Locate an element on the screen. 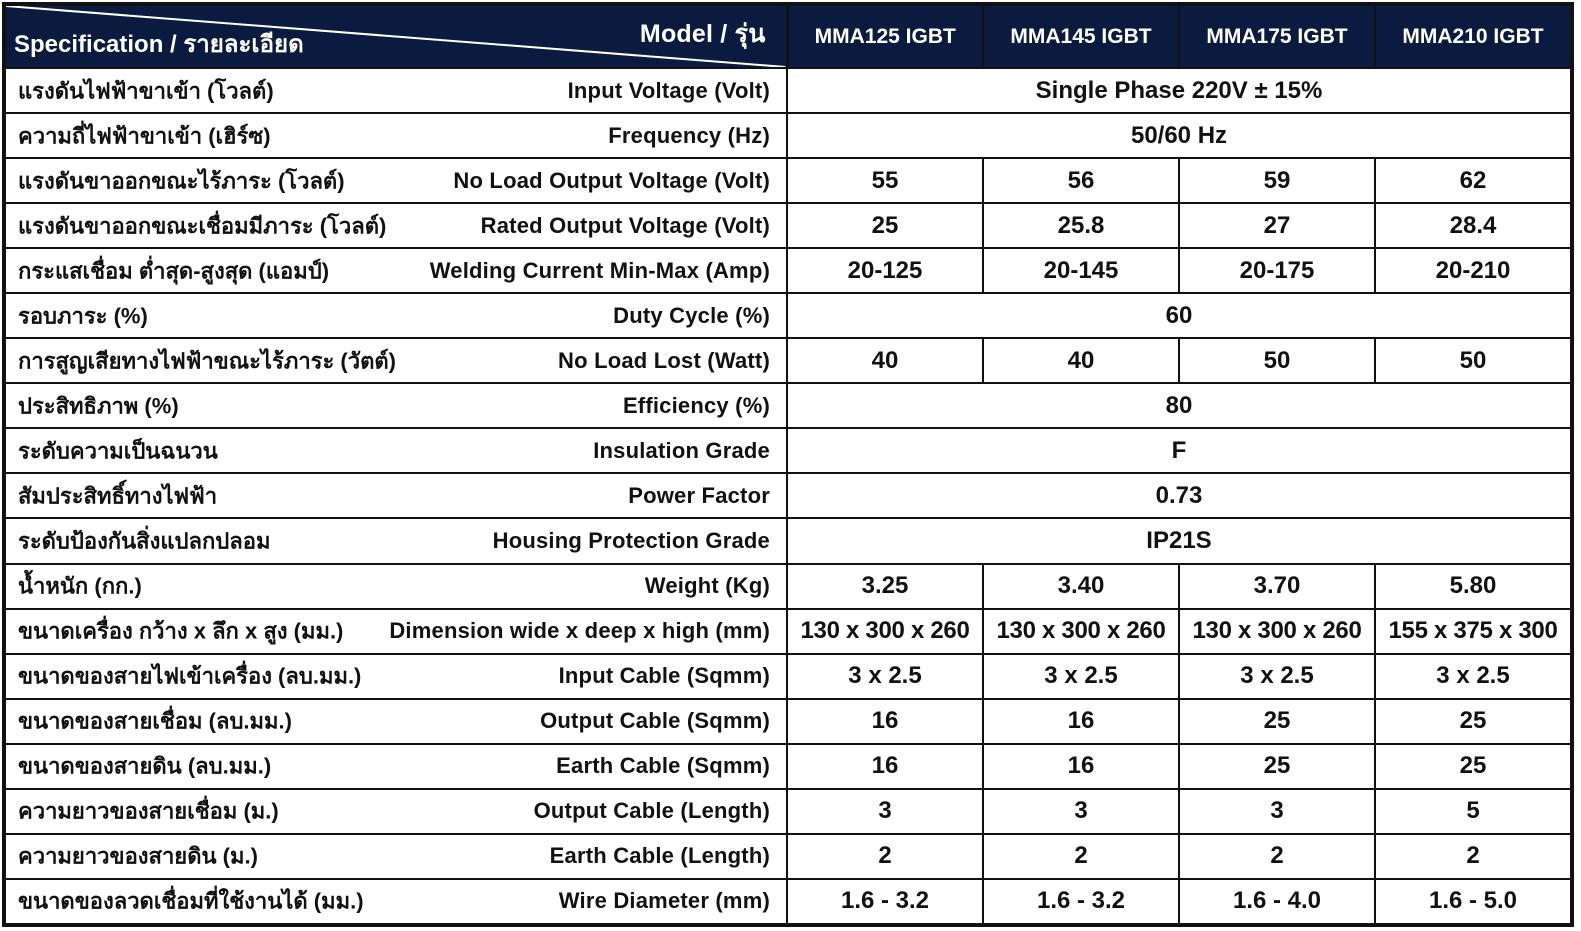  spec-label-english: Housing Protection Grade is located at coordinates (631, 540).